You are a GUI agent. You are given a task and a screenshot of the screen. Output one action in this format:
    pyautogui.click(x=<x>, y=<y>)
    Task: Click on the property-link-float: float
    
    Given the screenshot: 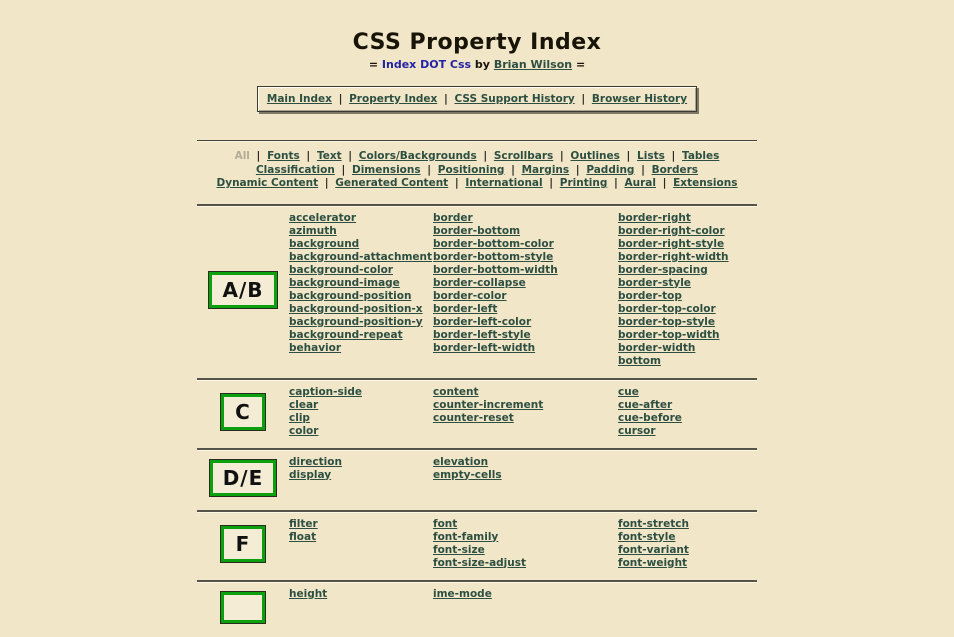 What is the action you would take?
    pyautogui.click(x=303, y=536)
    